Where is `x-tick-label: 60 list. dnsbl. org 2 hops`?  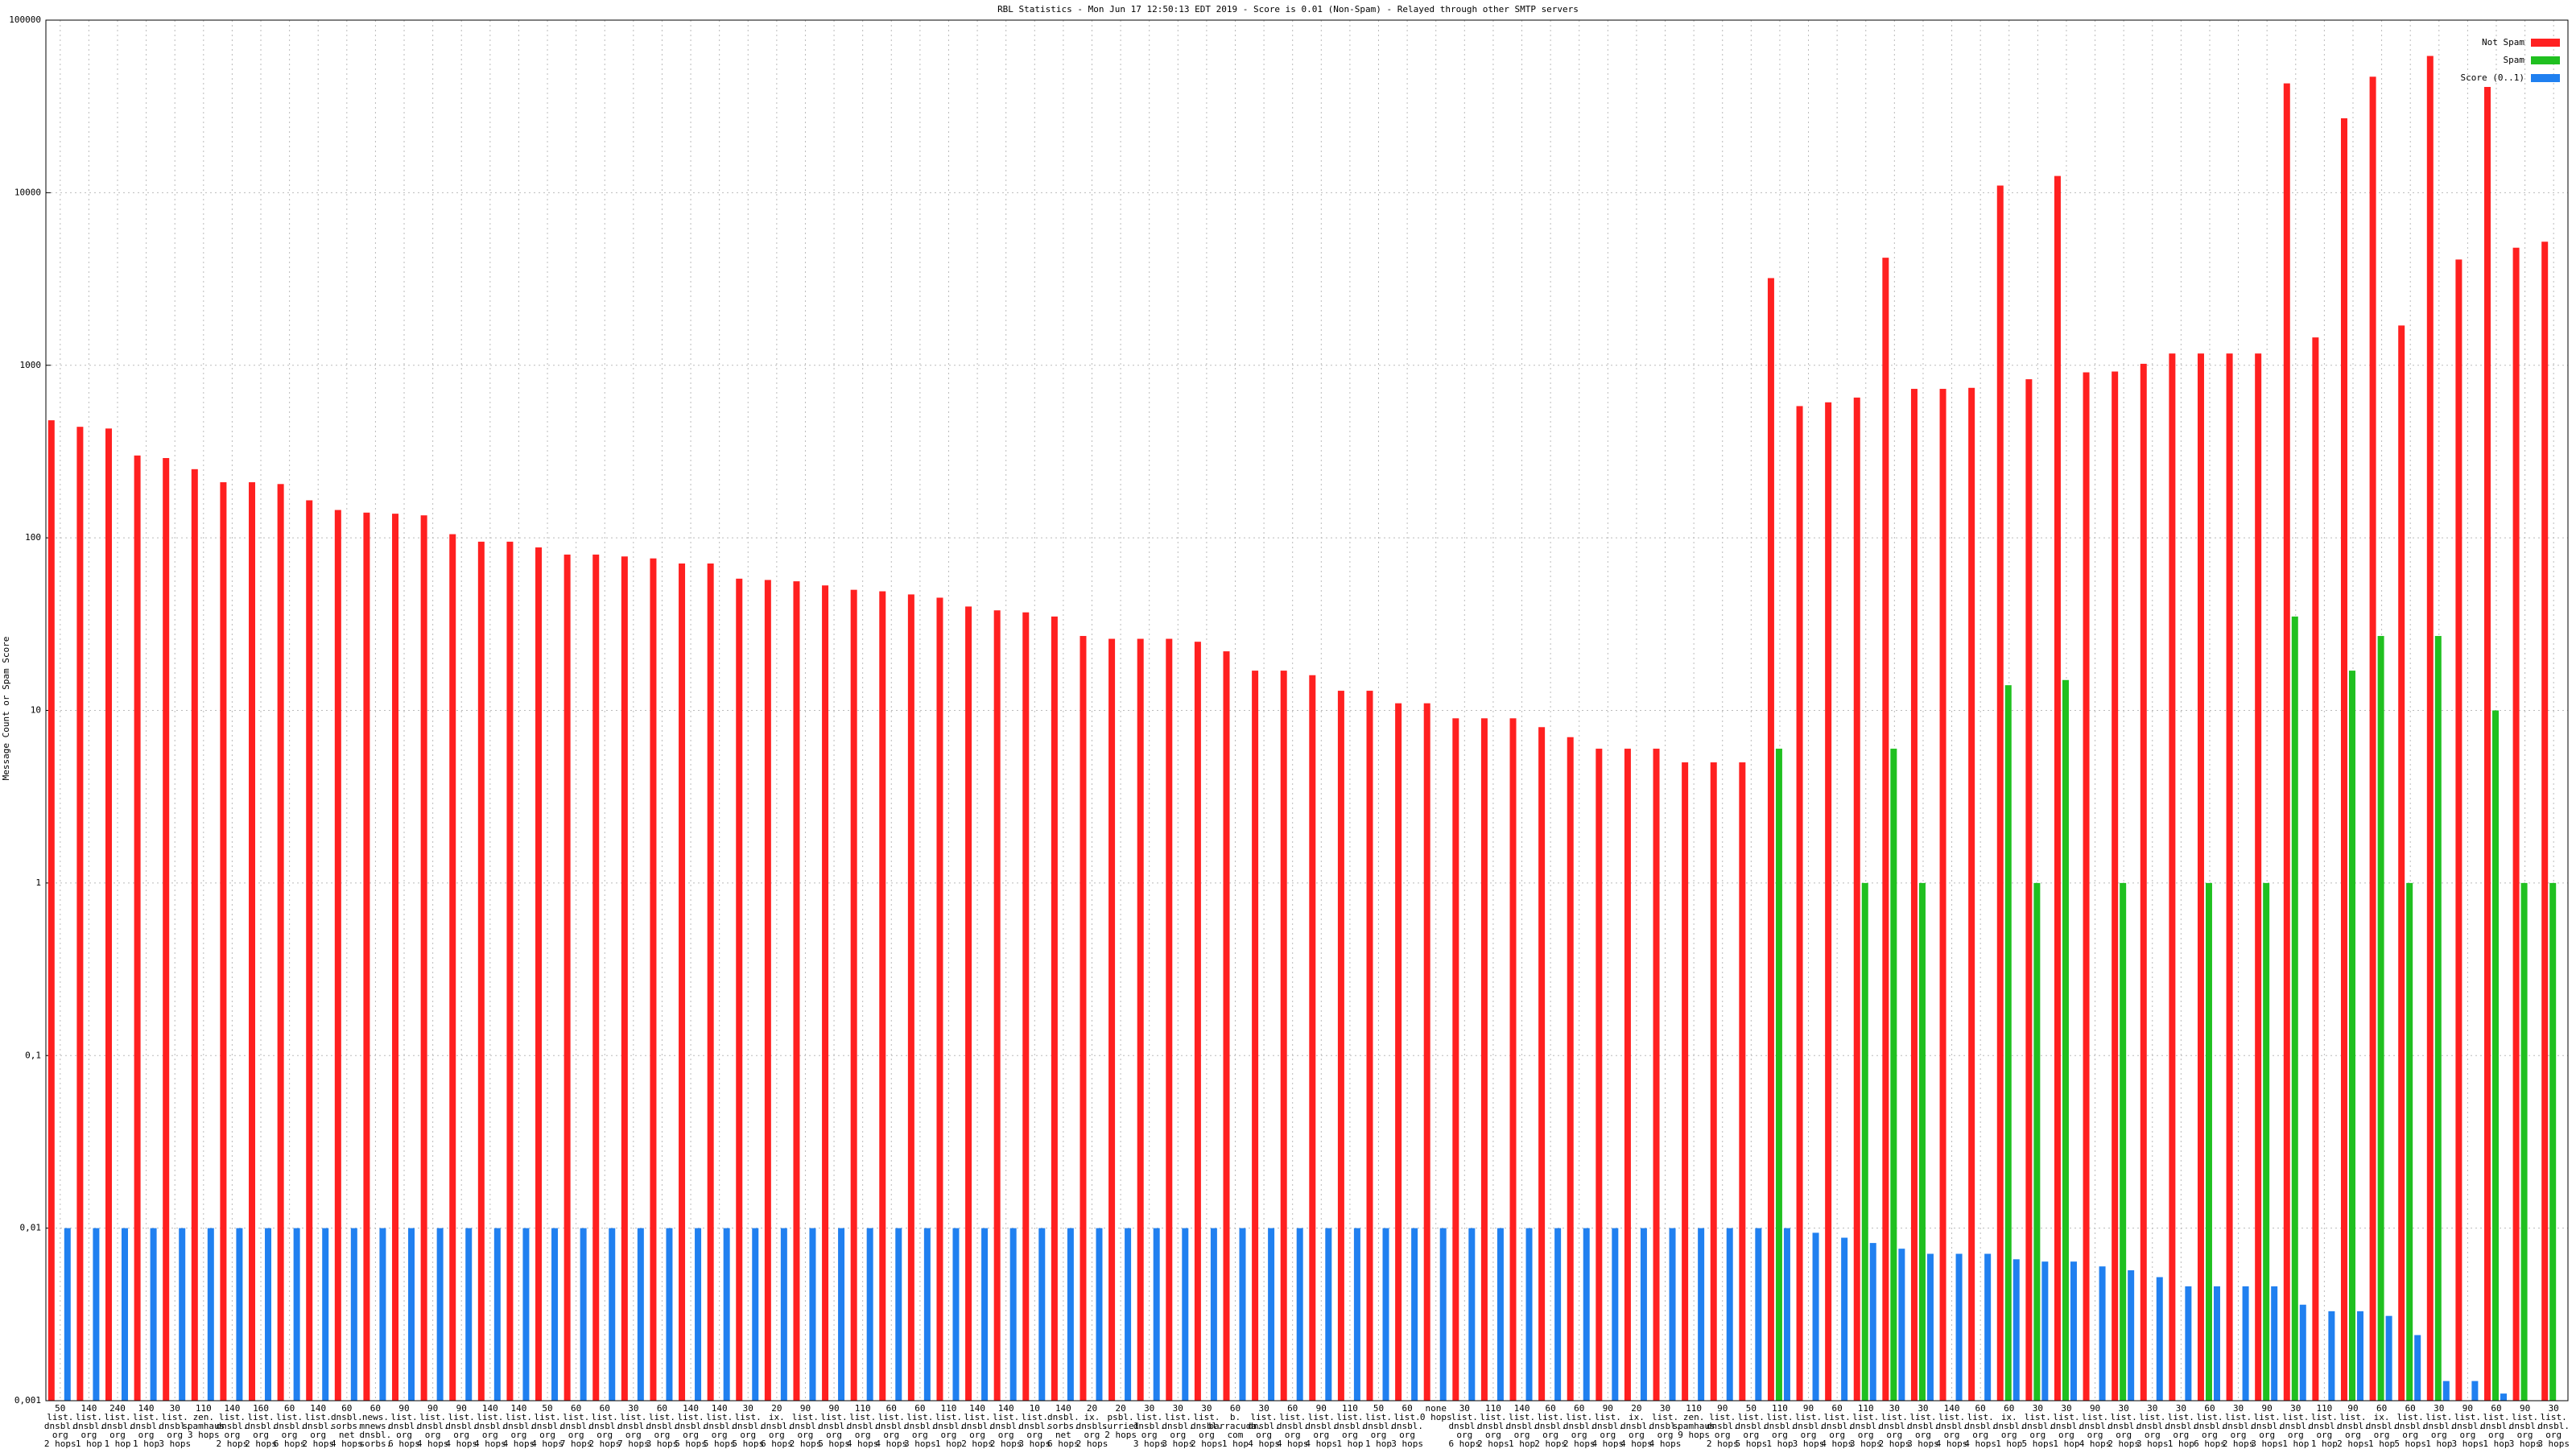
x-tick-label: 60 list. dnsbl. org 2 hops is located at coordinates (1550, 1426).